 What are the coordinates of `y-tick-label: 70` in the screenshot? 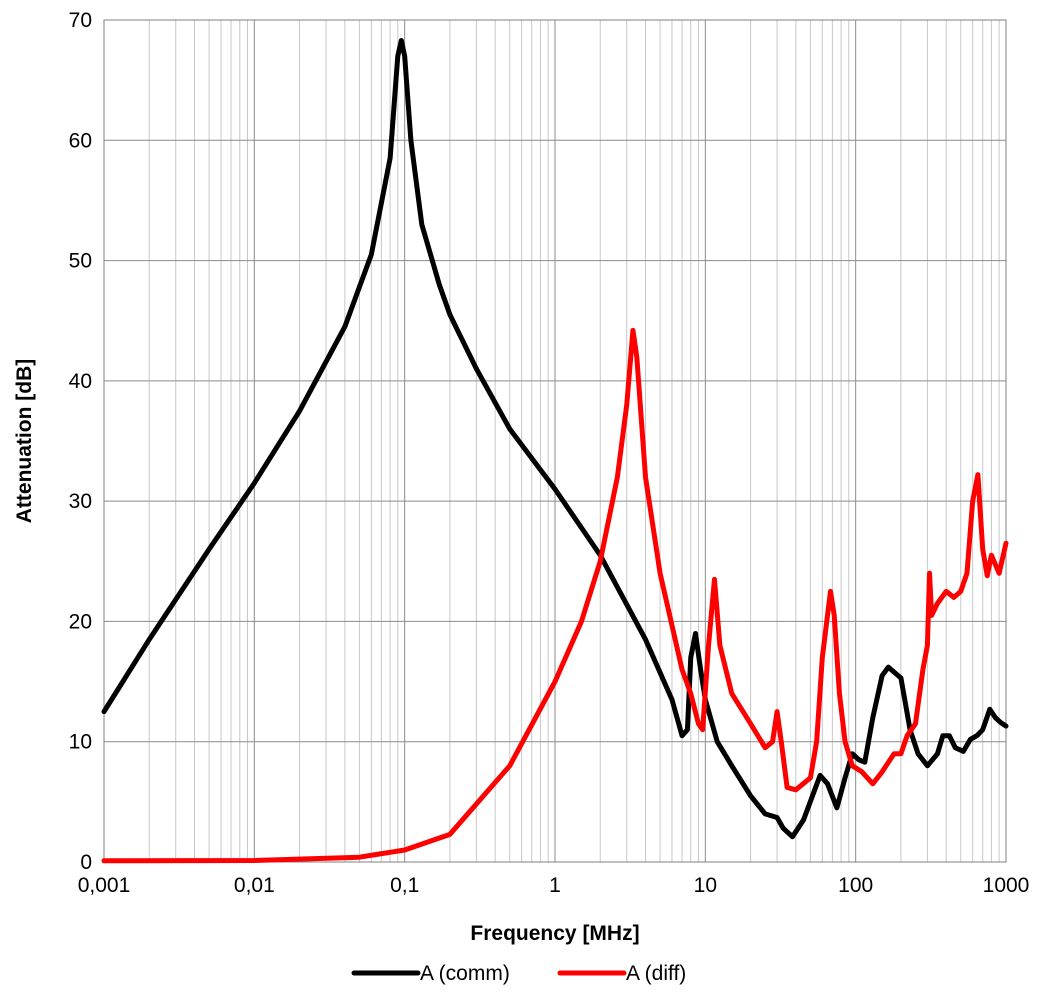 It's located at (80, 20).